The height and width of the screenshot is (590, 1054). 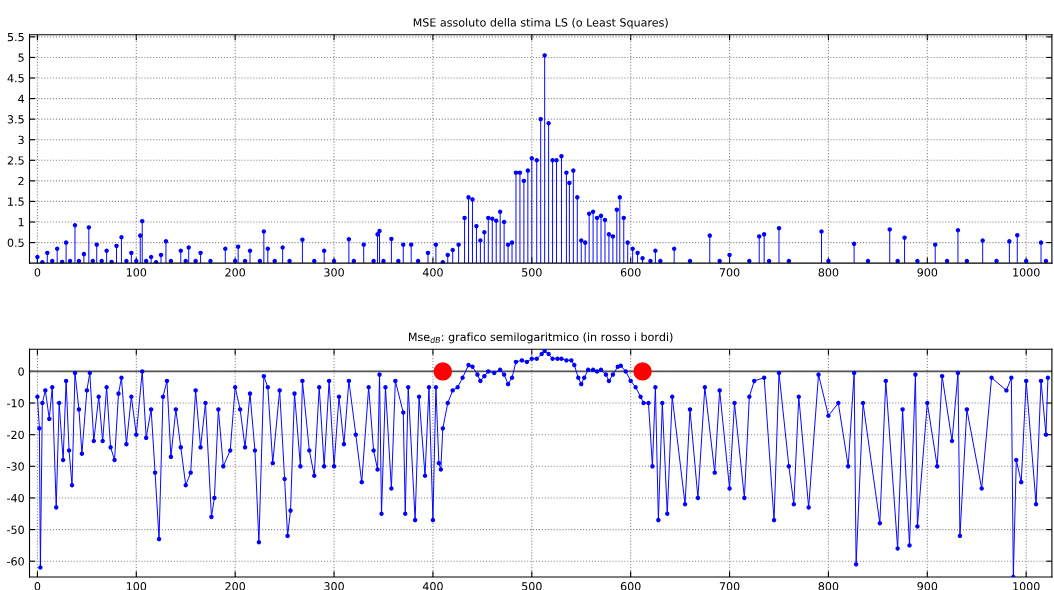 What do you see at coordinates (15, 119) in the screenshot?
I see `y-tick-label: 3.5` at bounding box center [15, 119].